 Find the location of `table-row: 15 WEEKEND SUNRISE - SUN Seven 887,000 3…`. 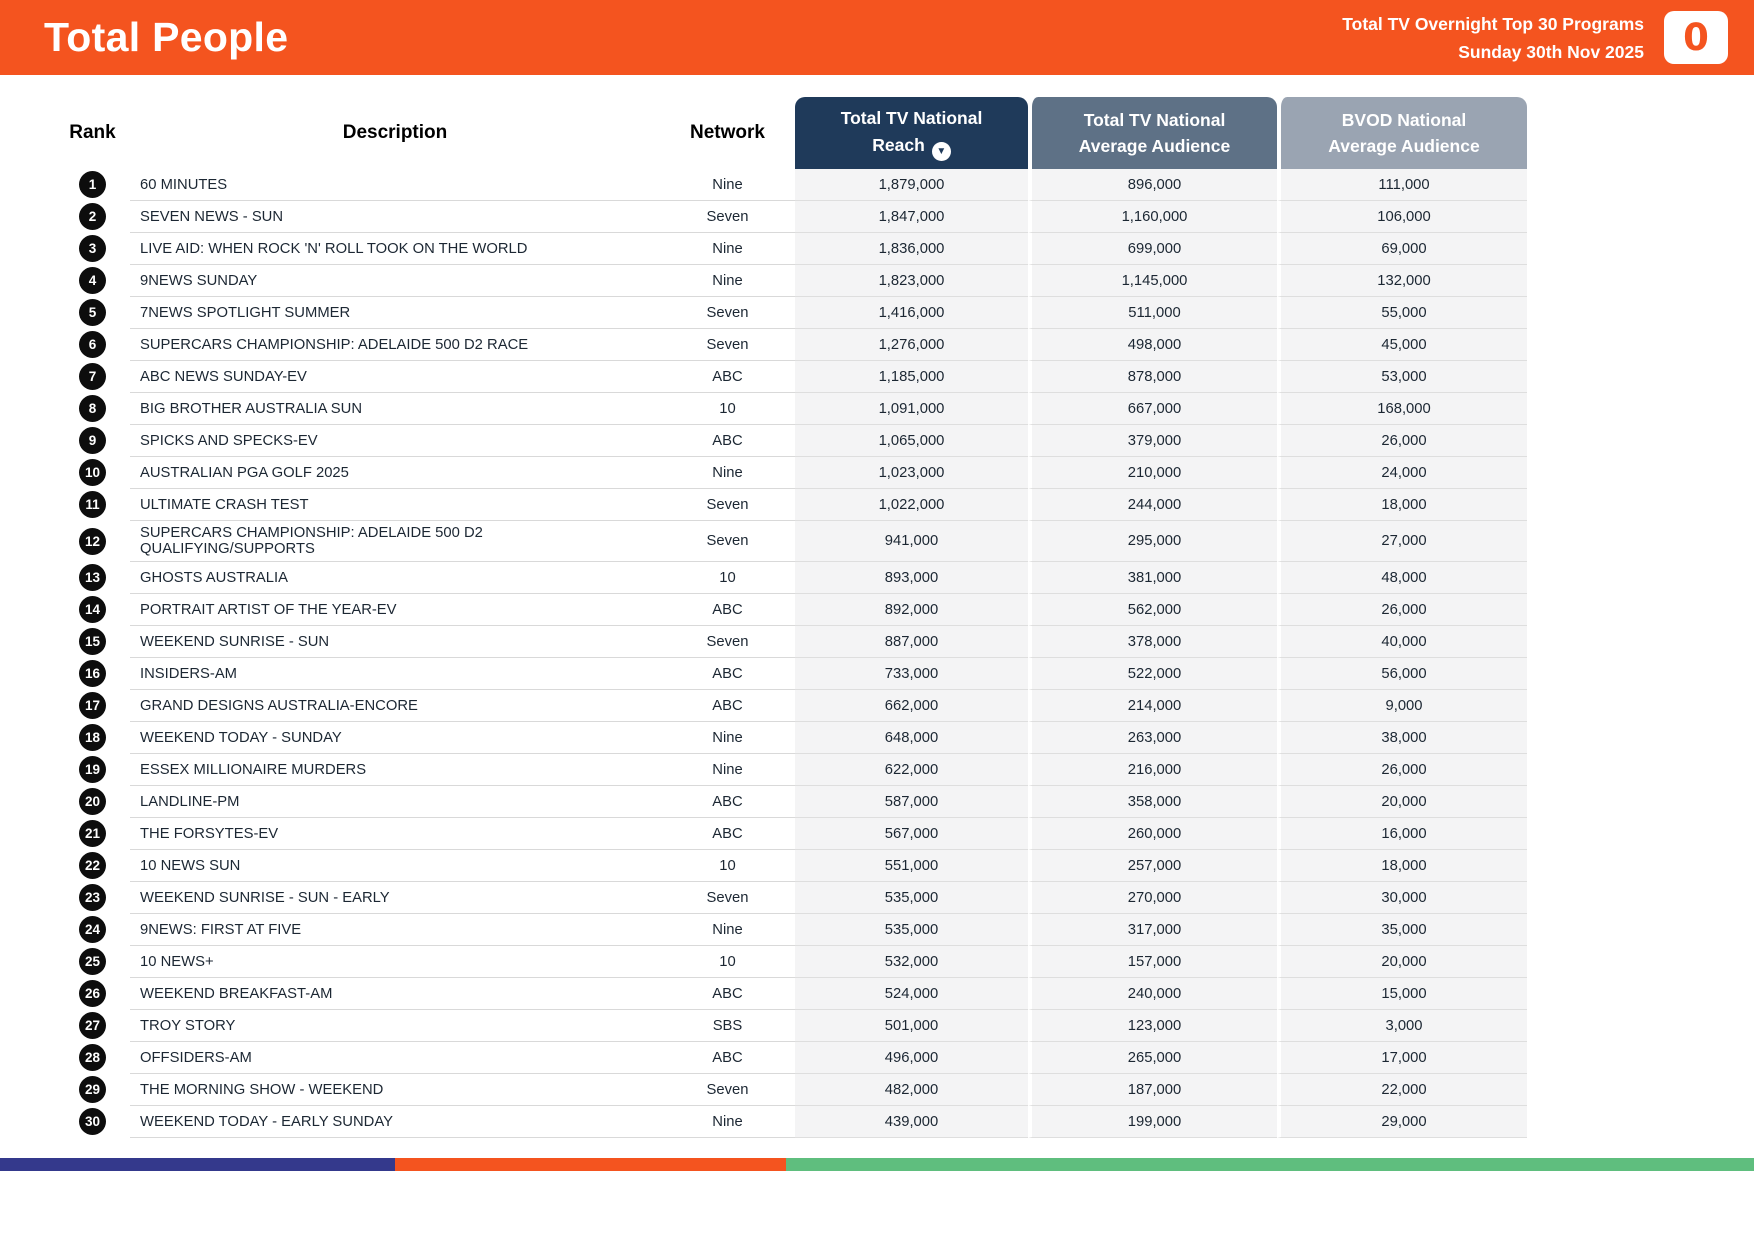

table-row: 15 WEEKEND SUNRISE - SUN Seven 887,000 3… is located at coordinates (791, 642).